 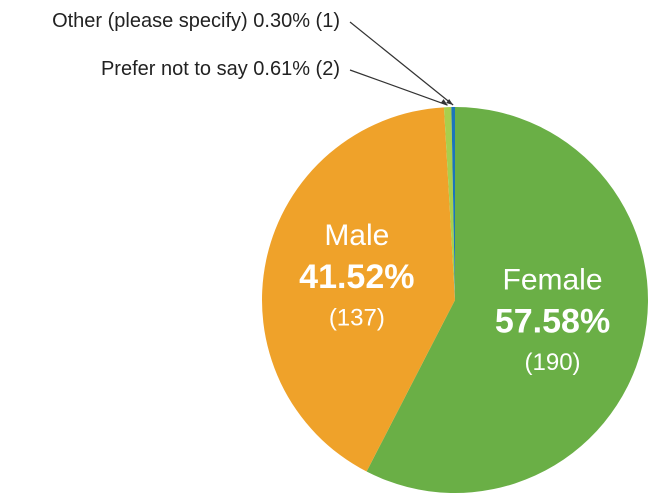 I want to click on slice-name: Other (please specify), so click(x=150, y=21).